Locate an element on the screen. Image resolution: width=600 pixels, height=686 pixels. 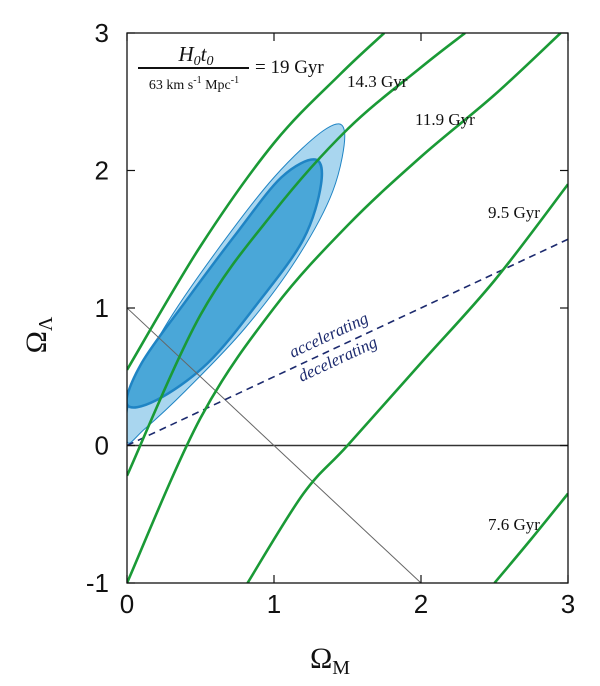
y-tick-label: 3 is located at coordinates (102, 33).